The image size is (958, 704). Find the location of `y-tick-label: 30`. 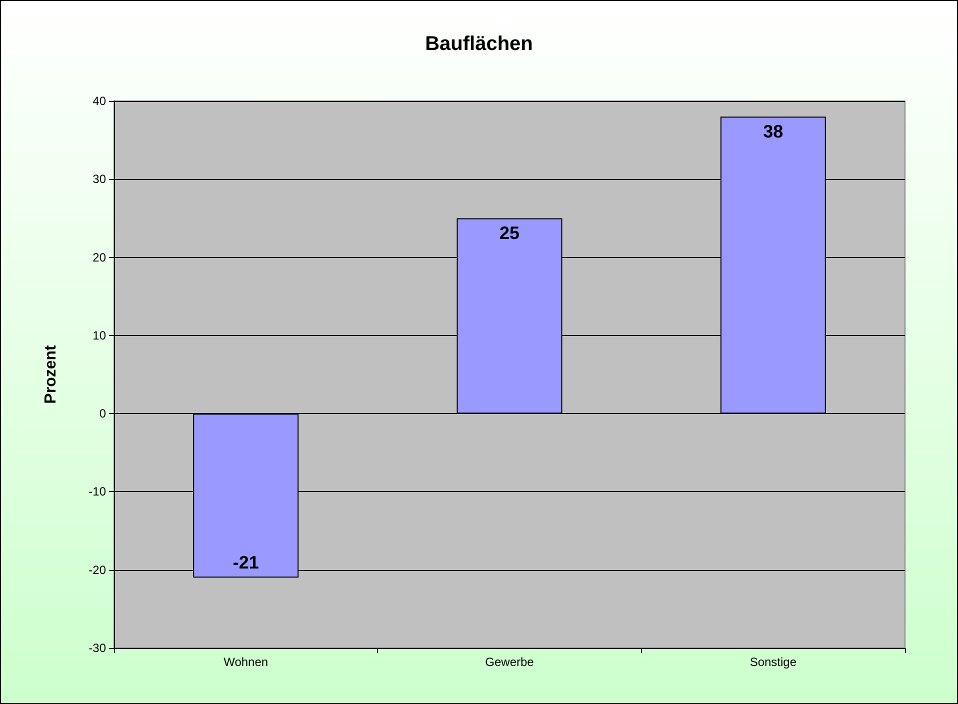

y-tick-label: 30 is located at coordinates (99, 179).